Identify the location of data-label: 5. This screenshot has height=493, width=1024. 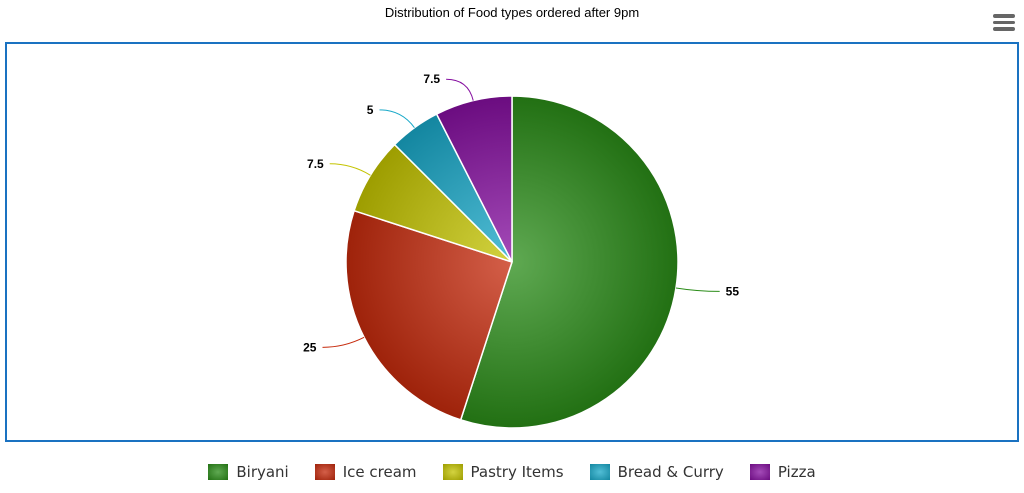
(370, 110).